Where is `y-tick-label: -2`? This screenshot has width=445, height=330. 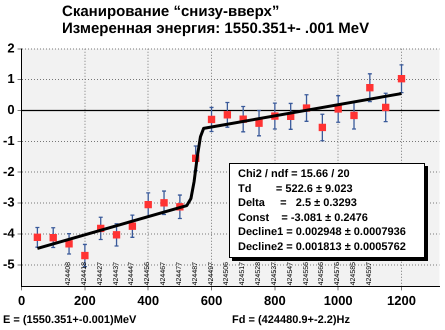 y-tick-label: -2 is located at coordinates (8, 171).